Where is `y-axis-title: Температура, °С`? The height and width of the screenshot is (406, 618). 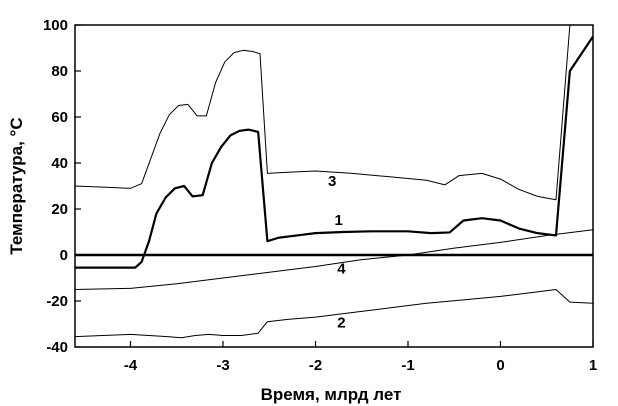 y-axis-title: Температура, °С is located at coordinates (16, 185).